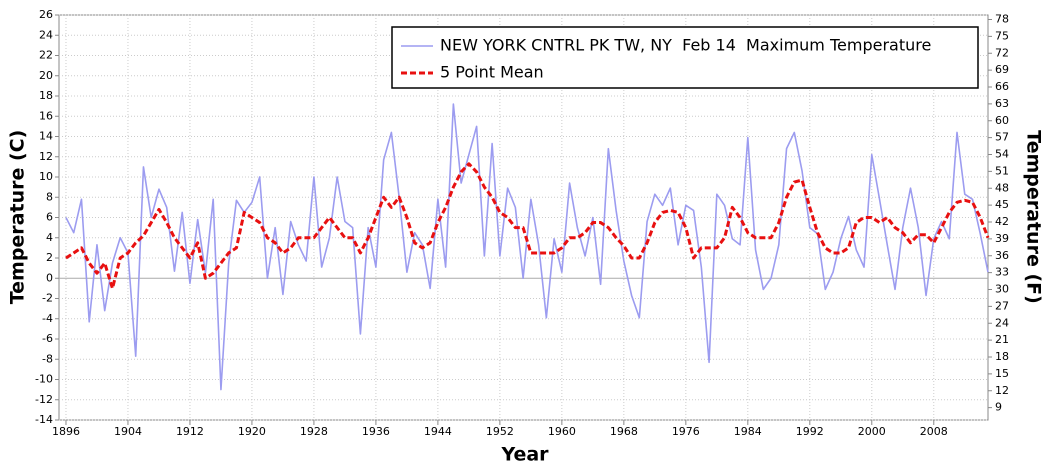 The width and height of the screenshot is (1051, 471). What do you see at coordinates (252, 431) in the screenshot?
I see `x-tick-label: 1920` at bounding box center [252, 431].